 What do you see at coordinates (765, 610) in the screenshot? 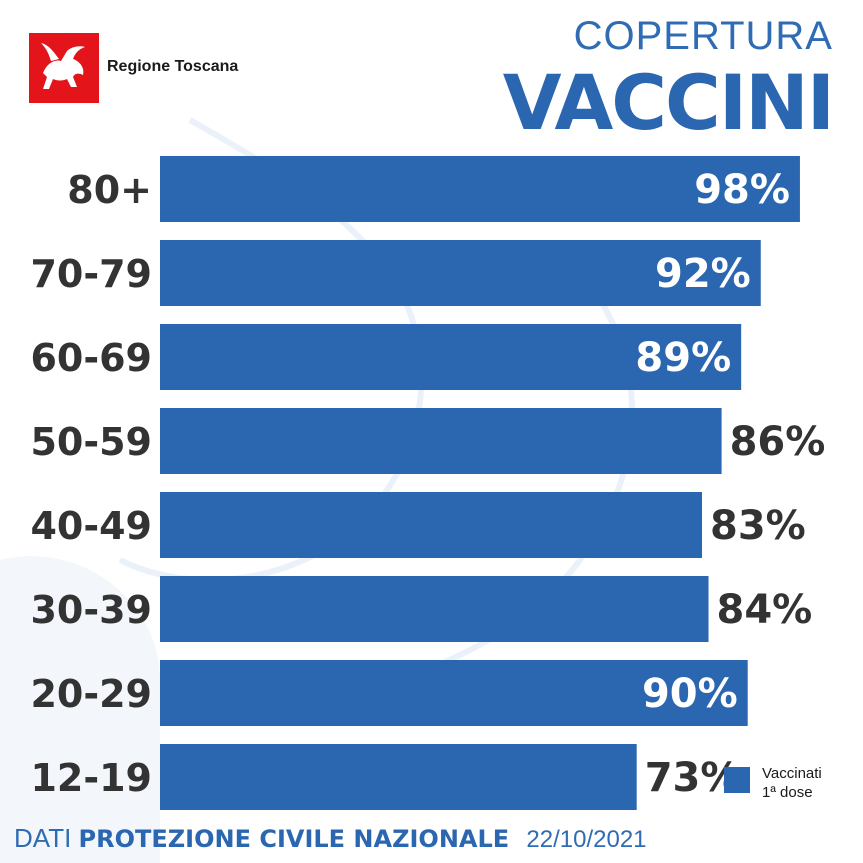
I see `value-label-30-39: 84%` at bounding box center [765, 610].